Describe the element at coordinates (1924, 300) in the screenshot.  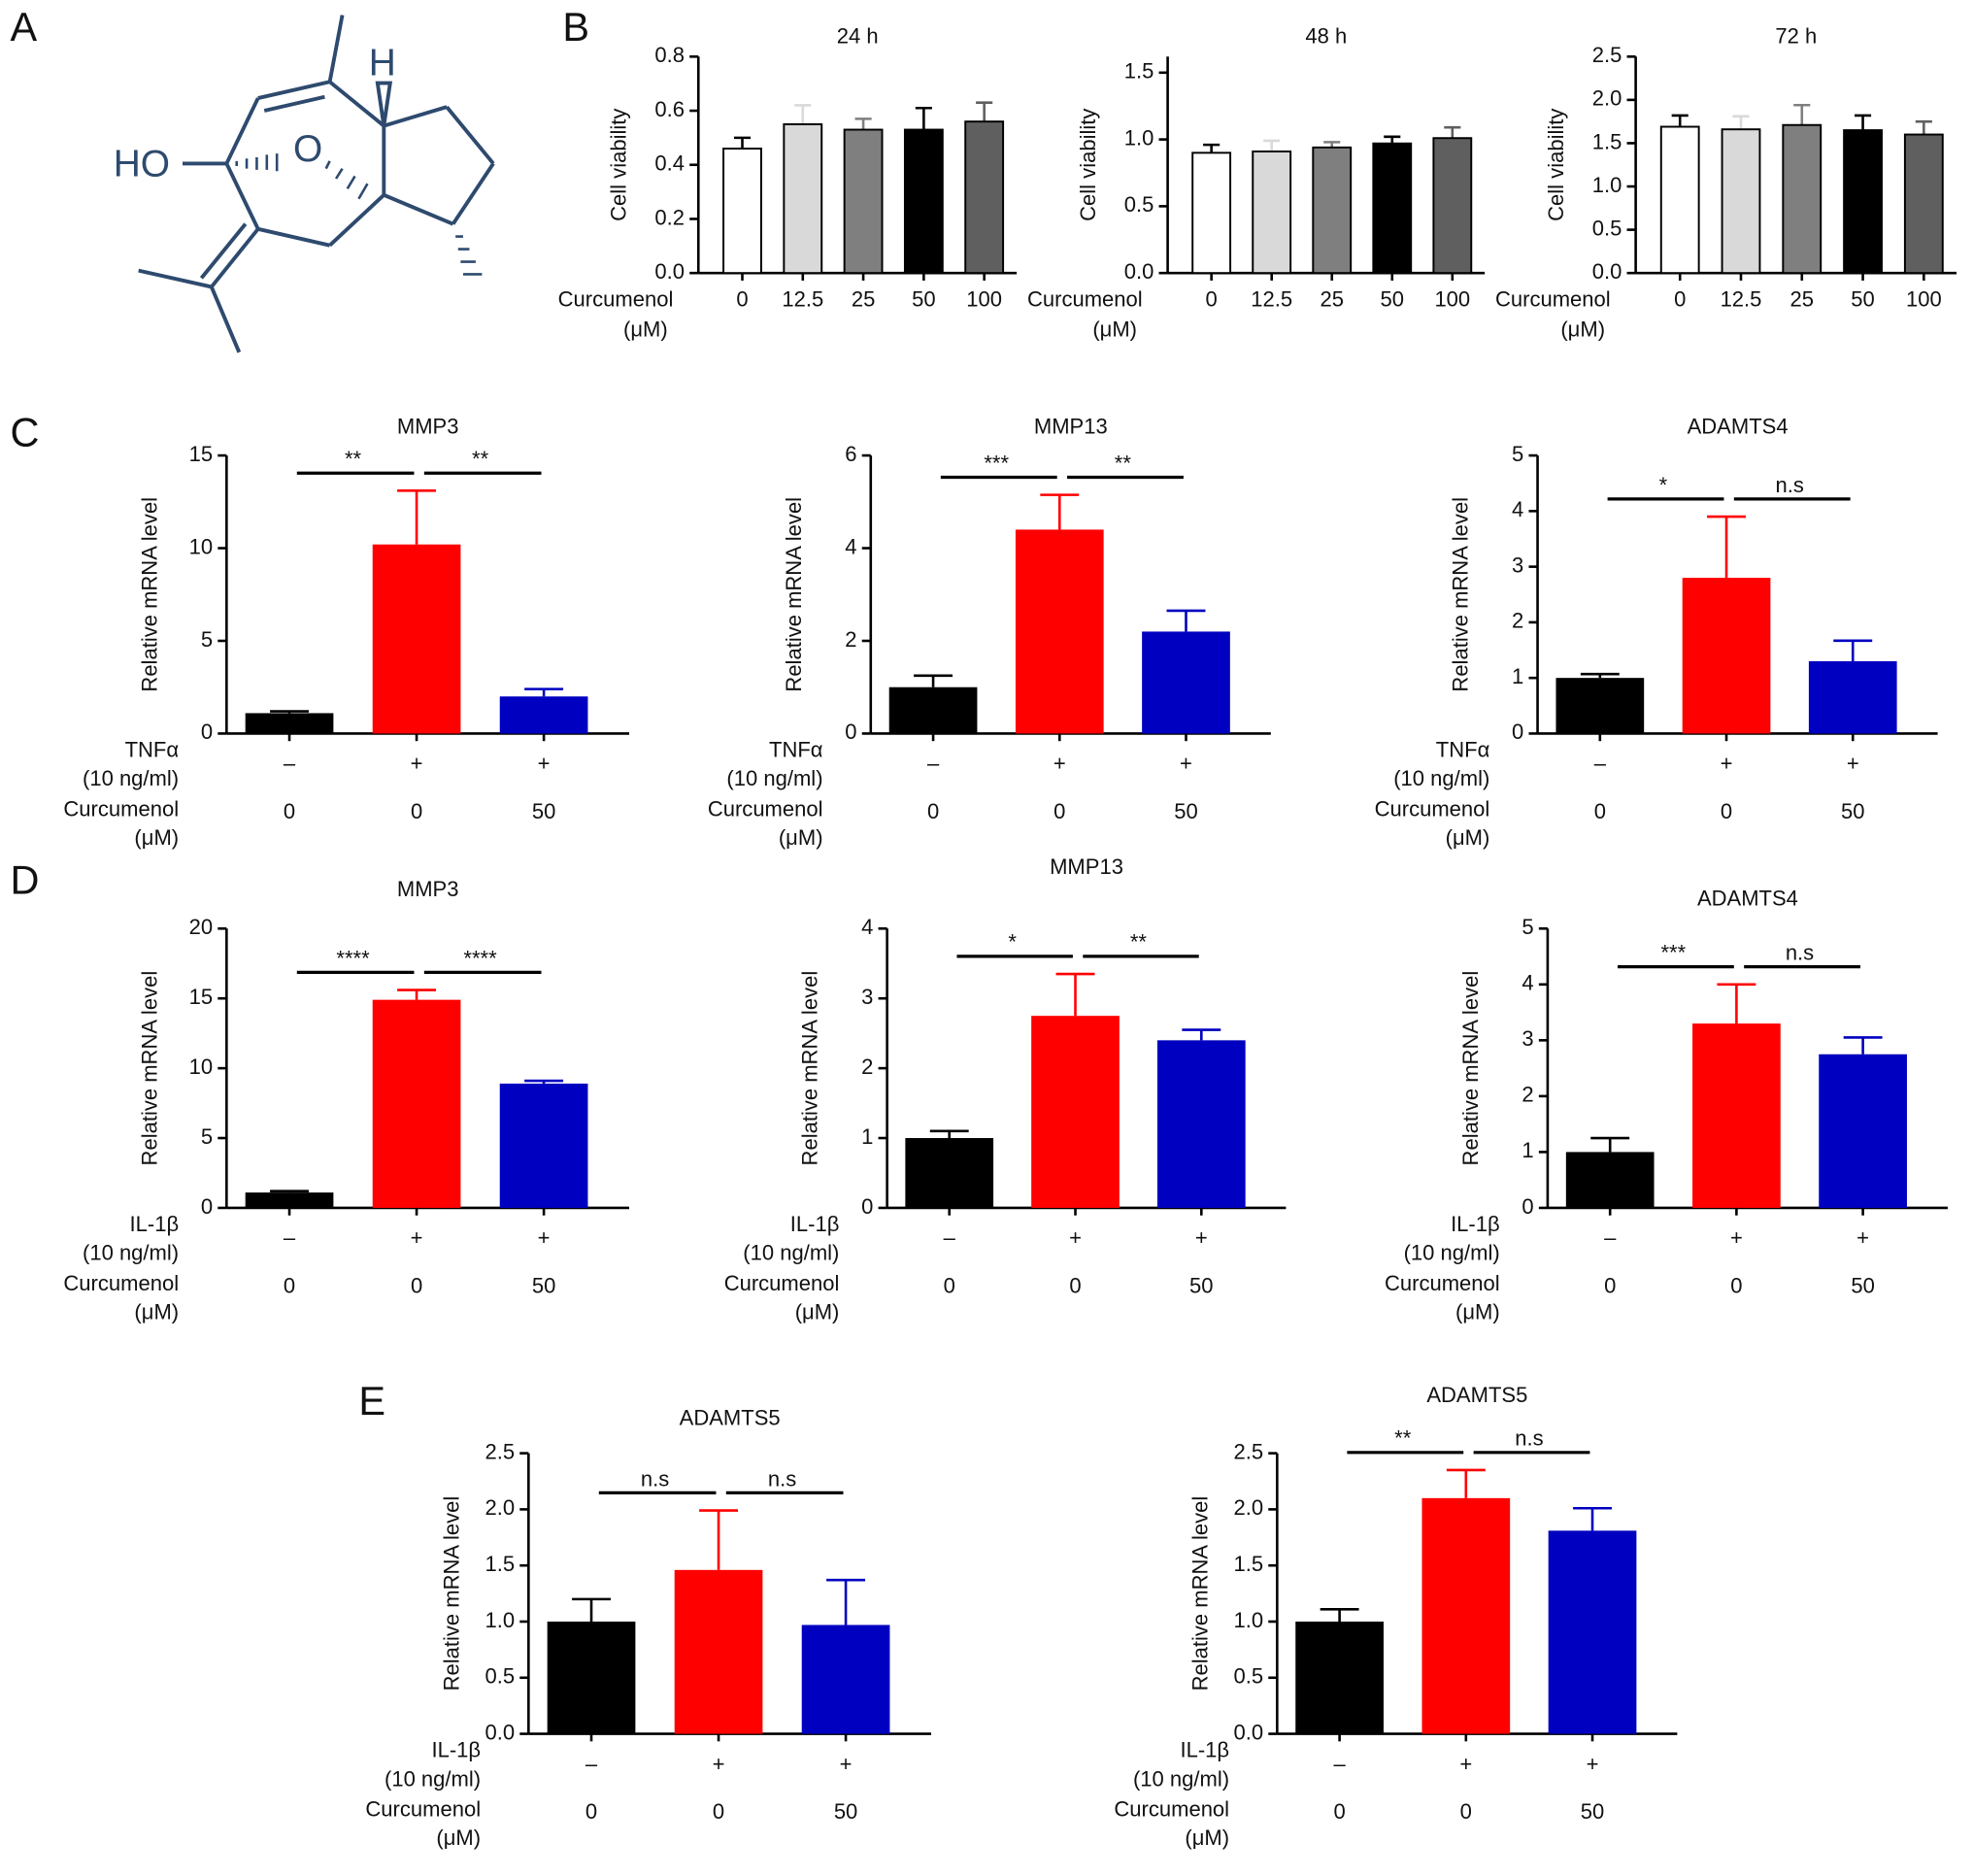
I see `x-tick-label: 100` at that location.